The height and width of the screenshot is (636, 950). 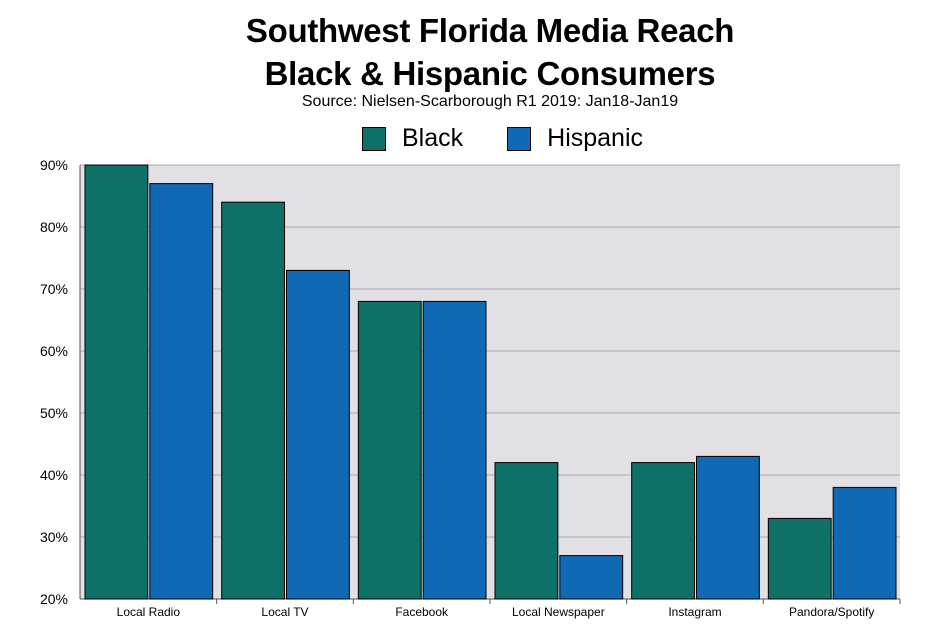 What do you see at coordinates (558, 612) in the screenshot?
I see `x-tick-label: Local Newspaper` at bounding box center [558, 612].